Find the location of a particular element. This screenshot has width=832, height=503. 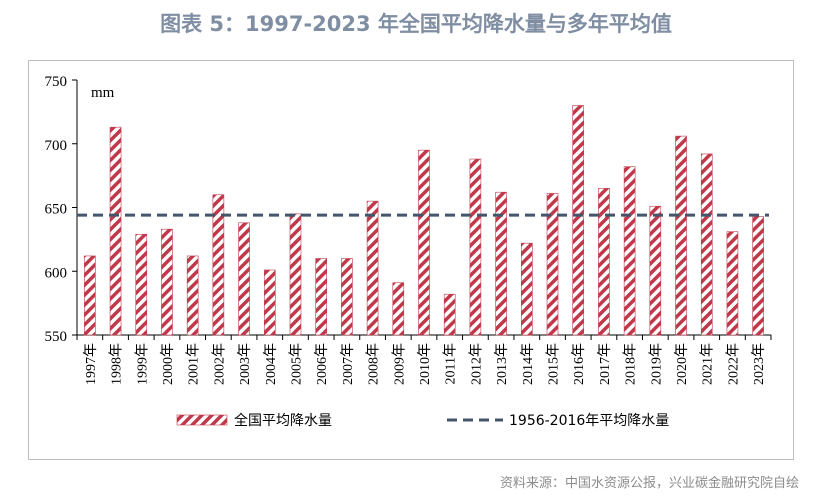

x-tick-label: 2013年 is located at coordinates (502, 364).